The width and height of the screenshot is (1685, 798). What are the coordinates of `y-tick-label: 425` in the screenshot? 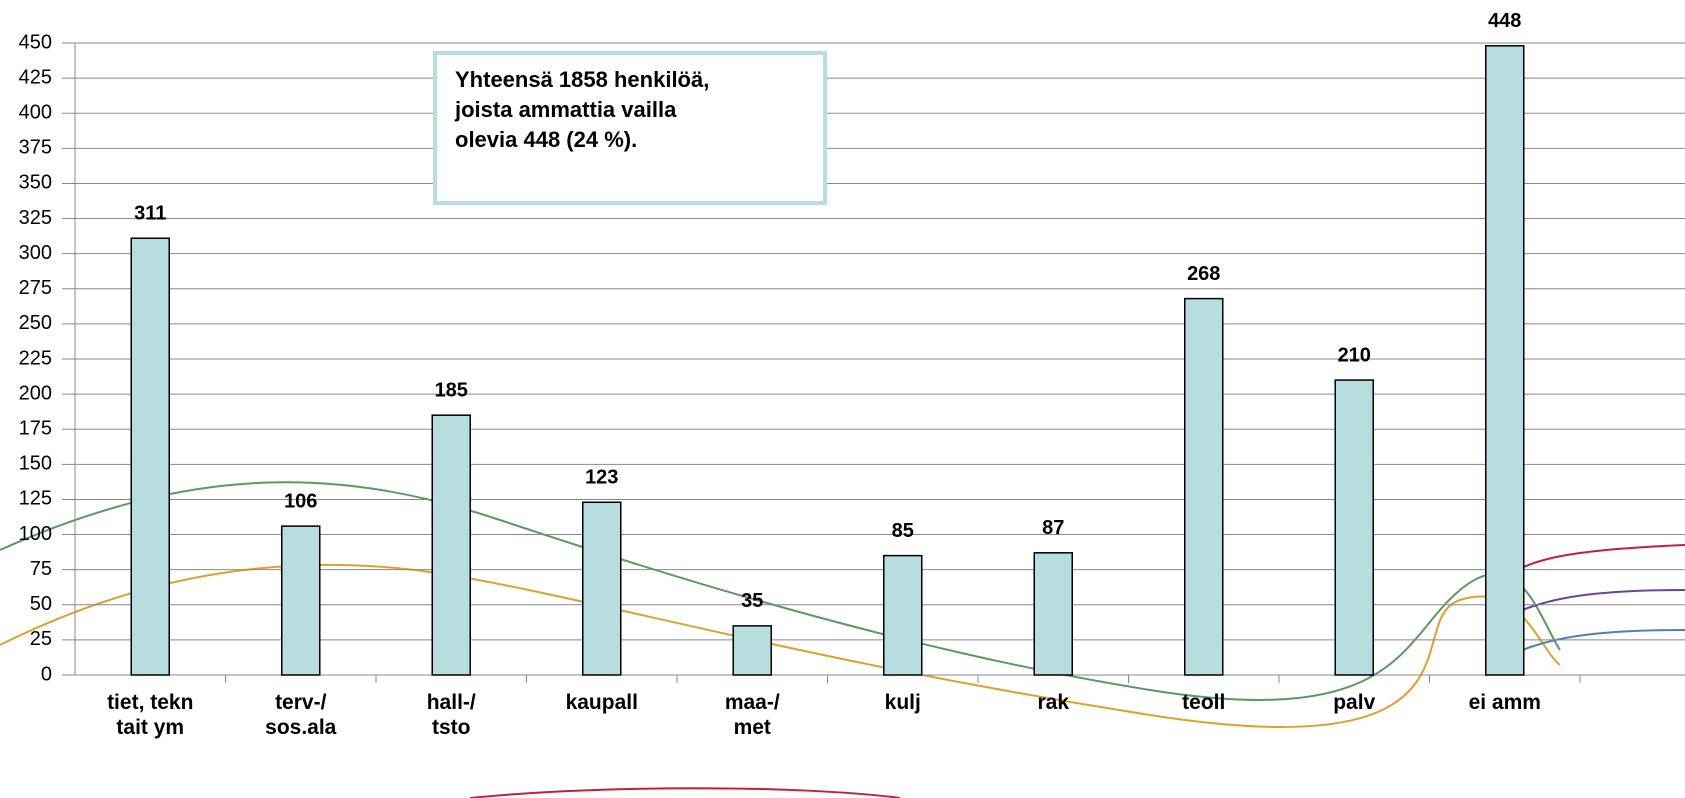 It's located at (35, 77).